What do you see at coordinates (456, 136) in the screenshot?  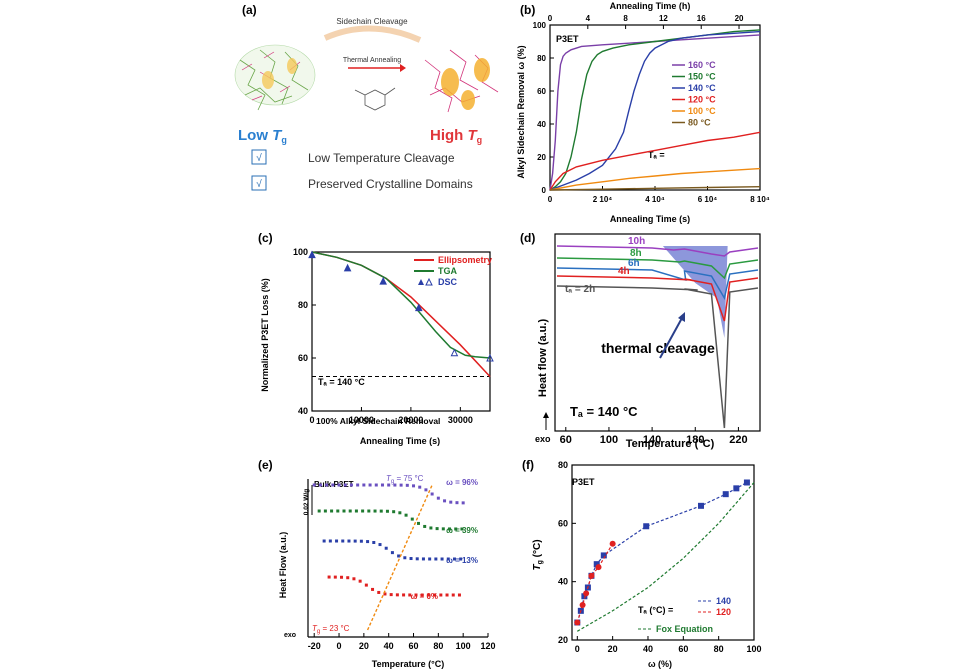 I see `high-tg-label: High Tg` at bounding box center [456, 136].